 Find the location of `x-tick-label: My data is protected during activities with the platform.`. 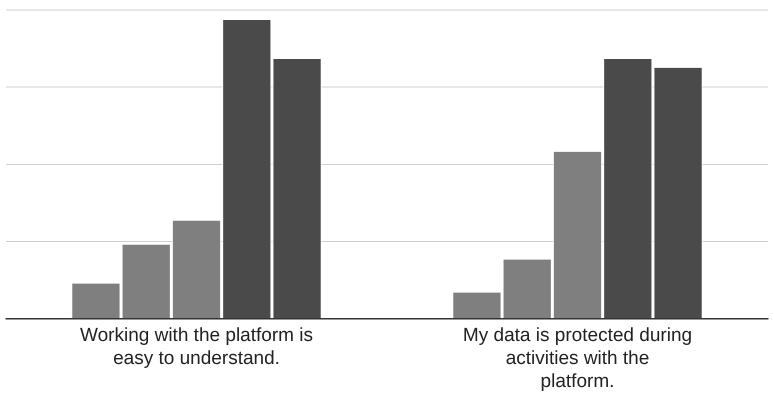

x-tick-label: My data is protected during activities with the platform. is located at coordinates (577, 358).